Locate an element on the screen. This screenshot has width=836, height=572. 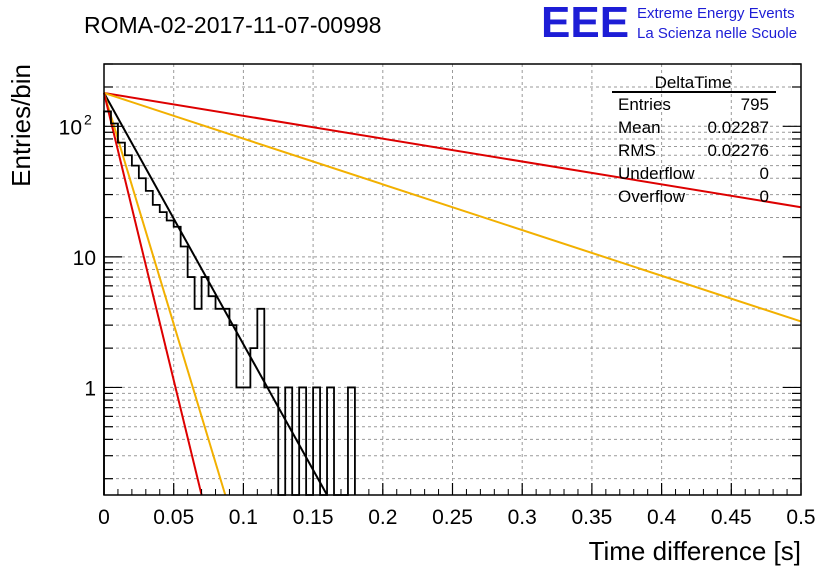
x-tick-label: 0.45 is located at coordinates (731, 517).